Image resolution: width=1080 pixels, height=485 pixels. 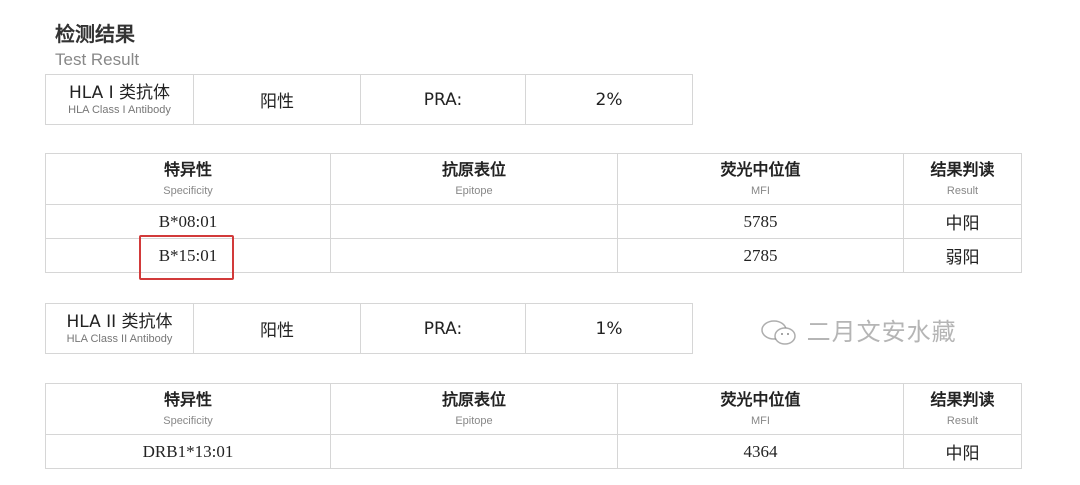 I want to click on highlight-box, so click(x=186, y=257).